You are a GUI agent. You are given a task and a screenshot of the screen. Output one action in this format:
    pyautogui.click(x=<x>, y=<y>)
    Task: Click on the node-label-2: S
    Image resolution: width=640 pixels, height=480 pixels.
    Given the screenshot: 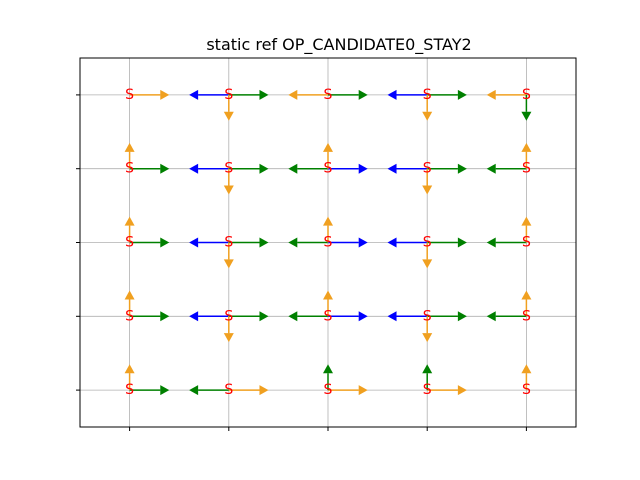 What is the action you would take?
    pyautogui.click(x=328, y=390)
    